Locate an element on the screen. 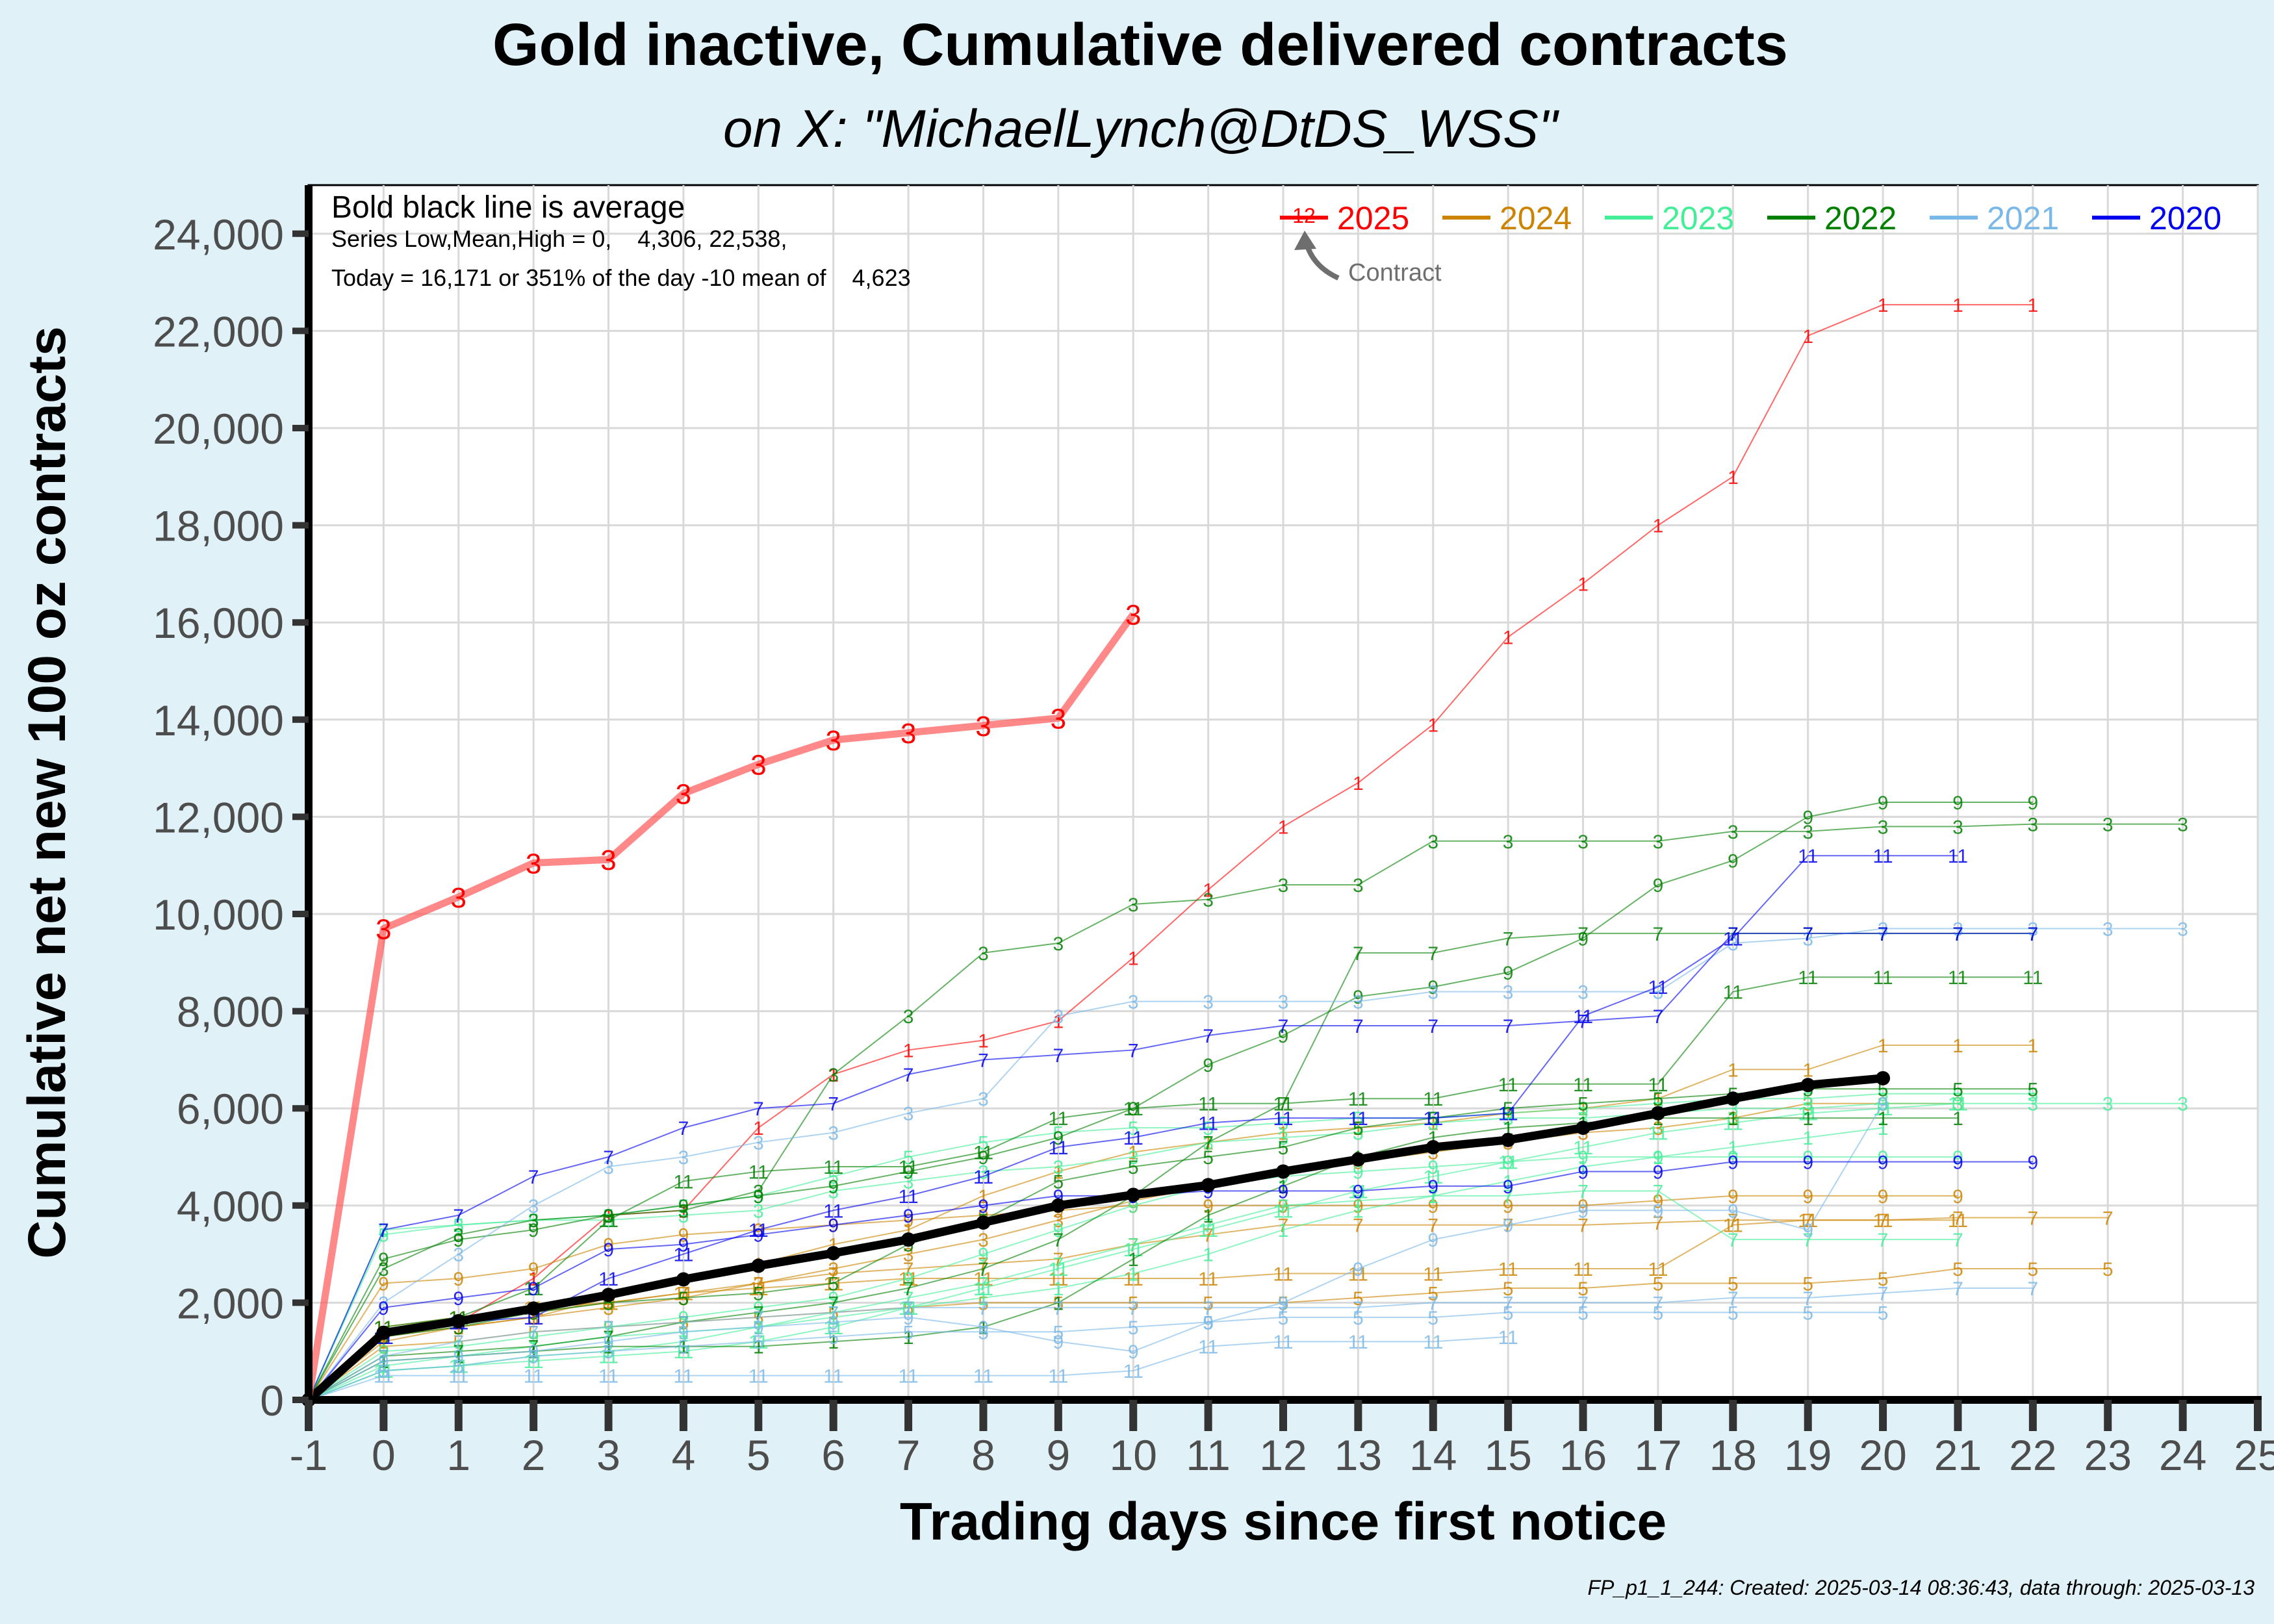 This screenshot has width=2274, height=1624. x-tick-label: 4 is located at coordinates (684, 1455).